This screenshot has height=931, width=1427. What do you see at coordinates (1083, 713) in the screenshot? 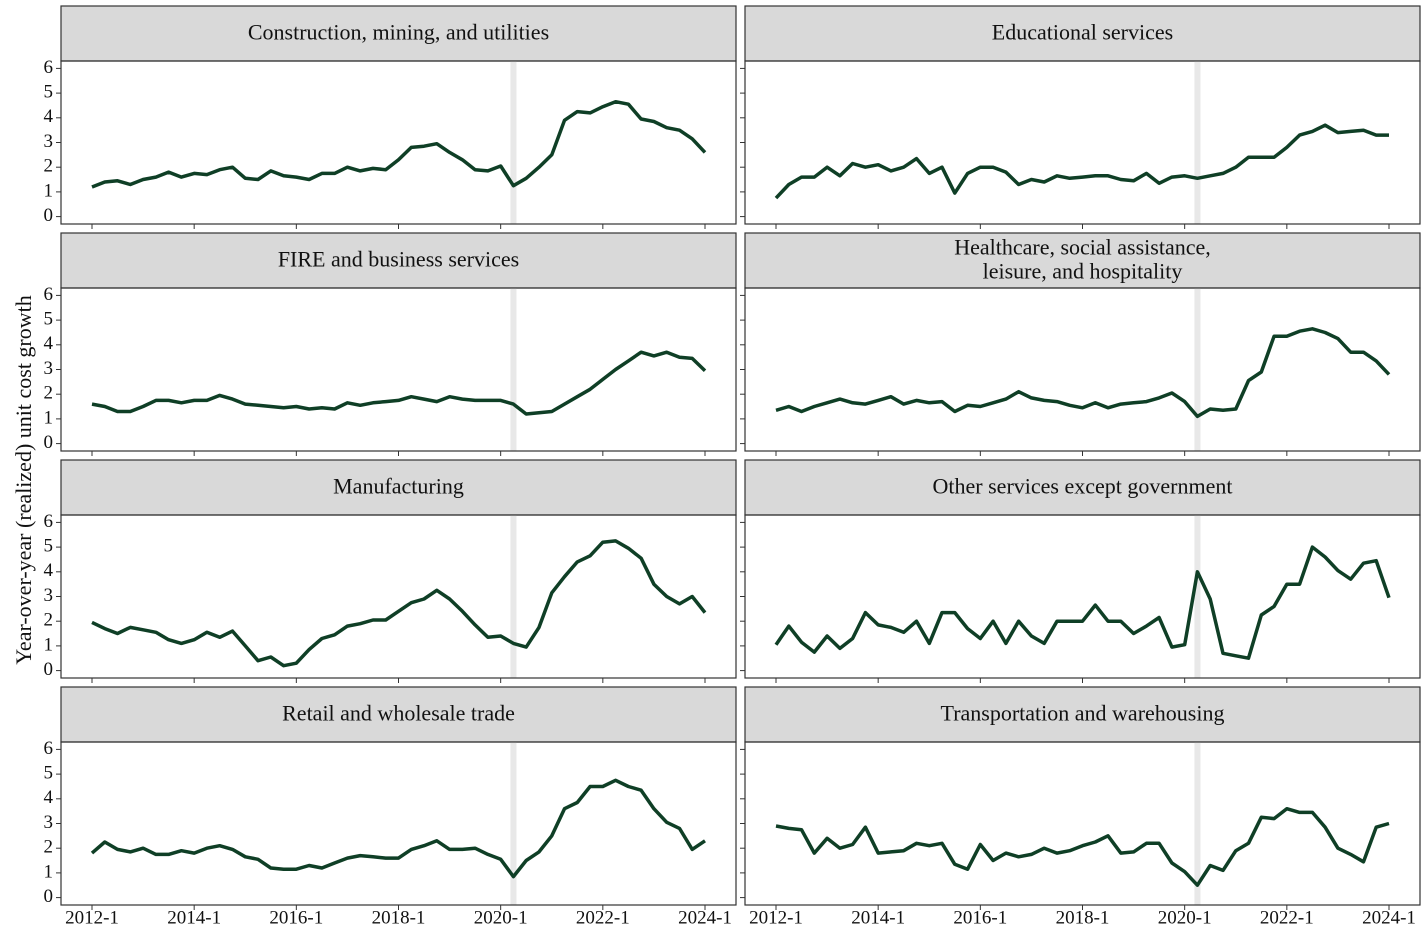
I see `panel-title: Transportation and warehousing` at bounding box center [1083, 713].